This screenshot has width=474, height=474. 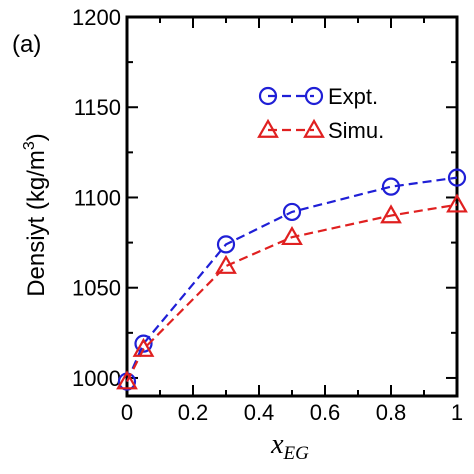 I want to click on x-tick-label: 0.6, so click(x=325, y=412).